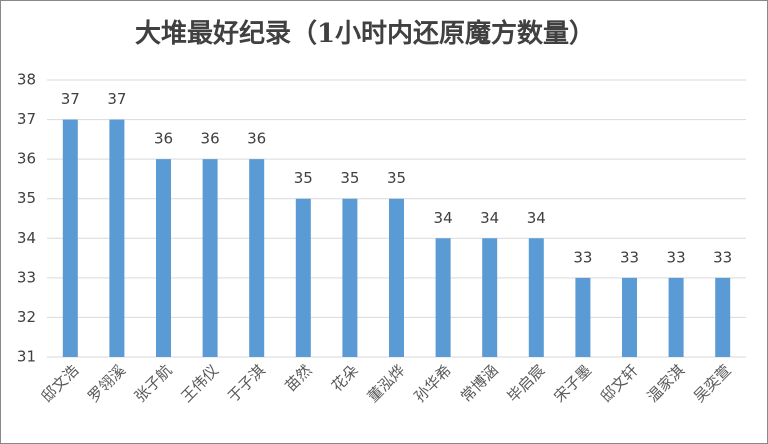  Describe the element at coordinates (26, 357) in the screenshot. I see `y-tick-label: 31` at that location.